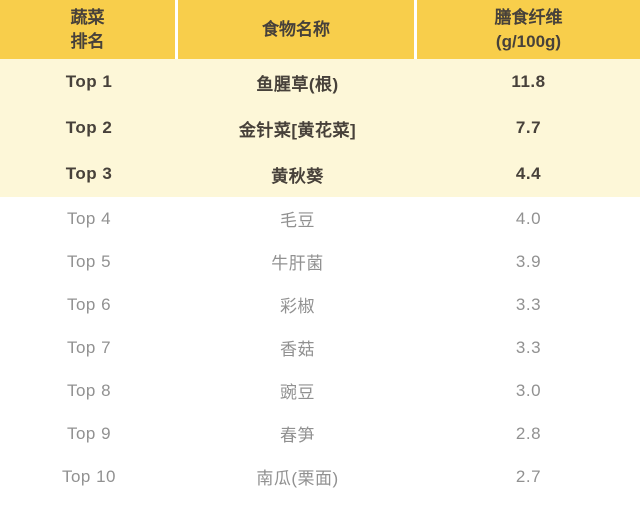 The image size is (640, 514). I want to click on rank-cell: Top 9, so click(89, 433).